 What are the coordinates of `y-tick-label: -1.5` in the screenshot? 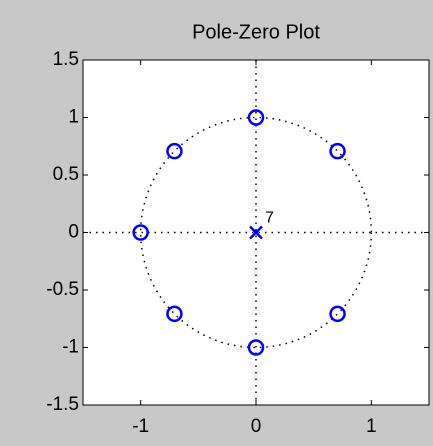 It's located at (62, 404).